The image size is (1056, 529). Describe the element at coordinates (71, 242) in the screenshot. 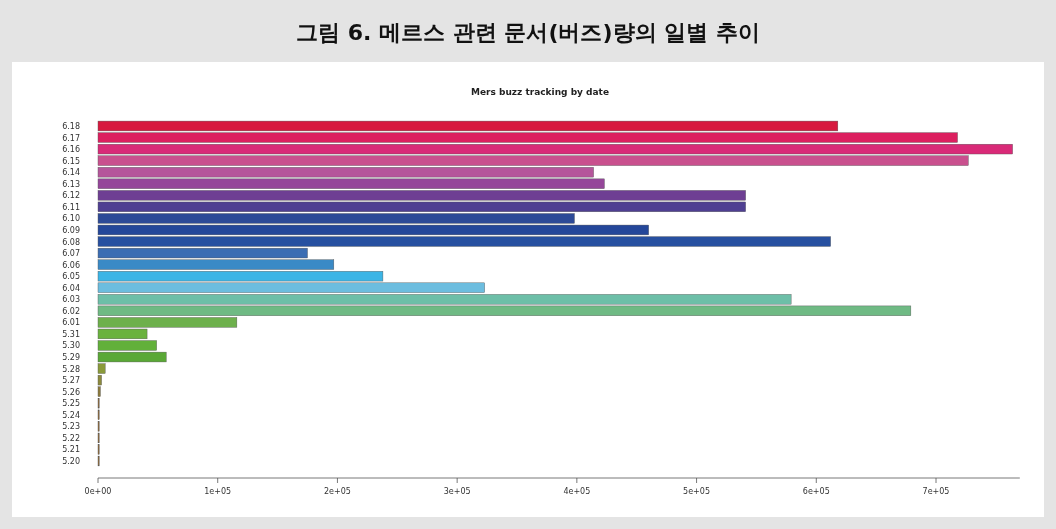

I see `y-tick-label: 6.08` at that location.